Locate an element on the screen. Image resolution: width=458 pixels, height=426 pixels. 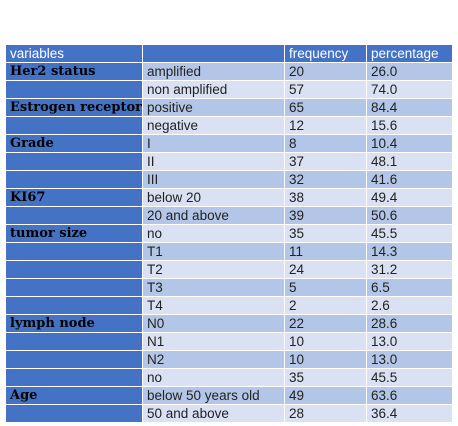
percentage-cell: 48.1 is located at coordinates (410, 161).